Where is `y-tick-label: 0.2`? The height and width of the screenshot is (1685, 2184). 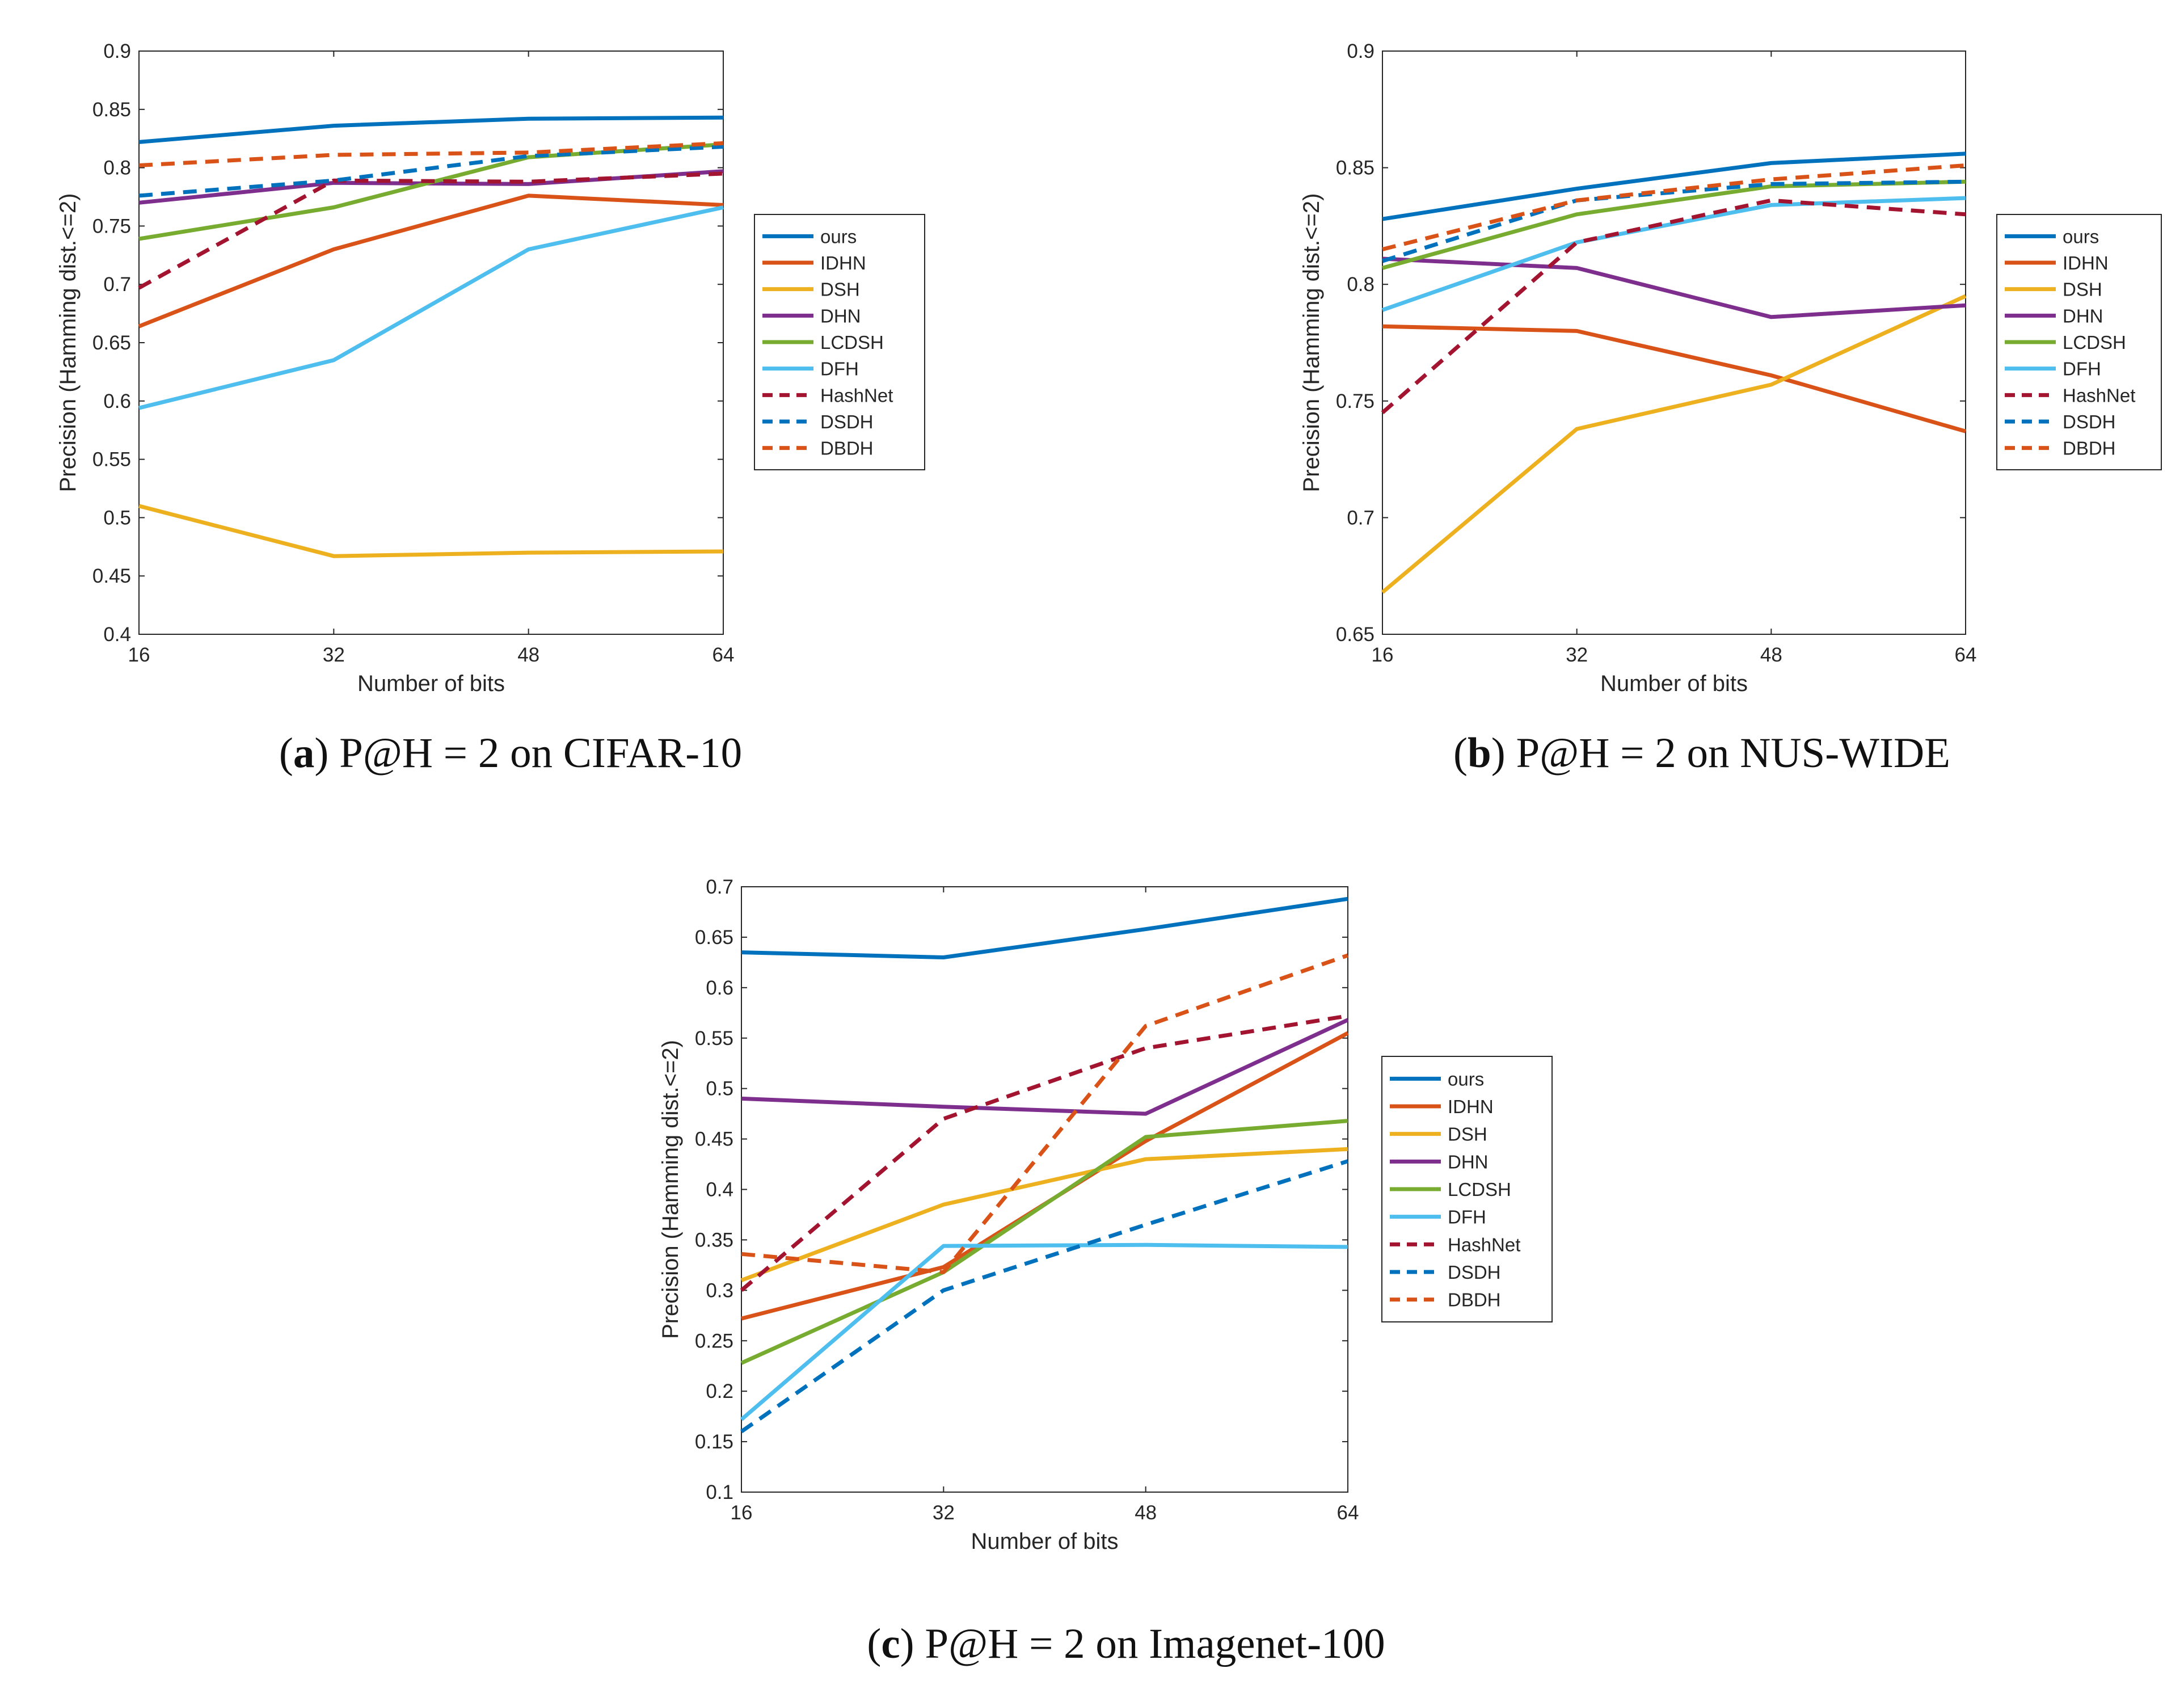 y-tick-label: 0.2 is located at coordinates (719, 1391).